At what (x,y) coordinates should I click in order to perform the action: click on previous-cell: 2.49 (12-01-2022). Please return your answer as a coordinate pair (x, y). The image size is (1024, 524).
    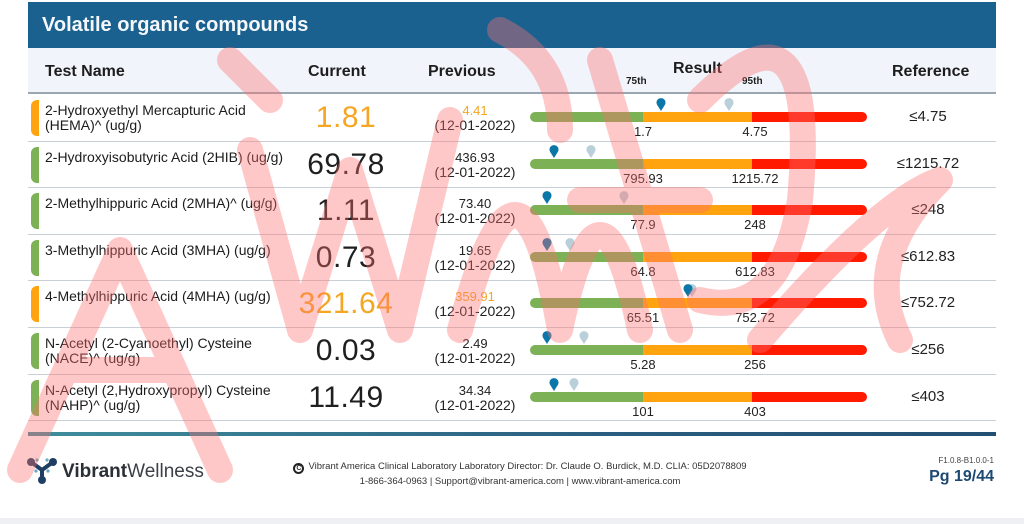
    Looking at the image, I should click on (475, 351).